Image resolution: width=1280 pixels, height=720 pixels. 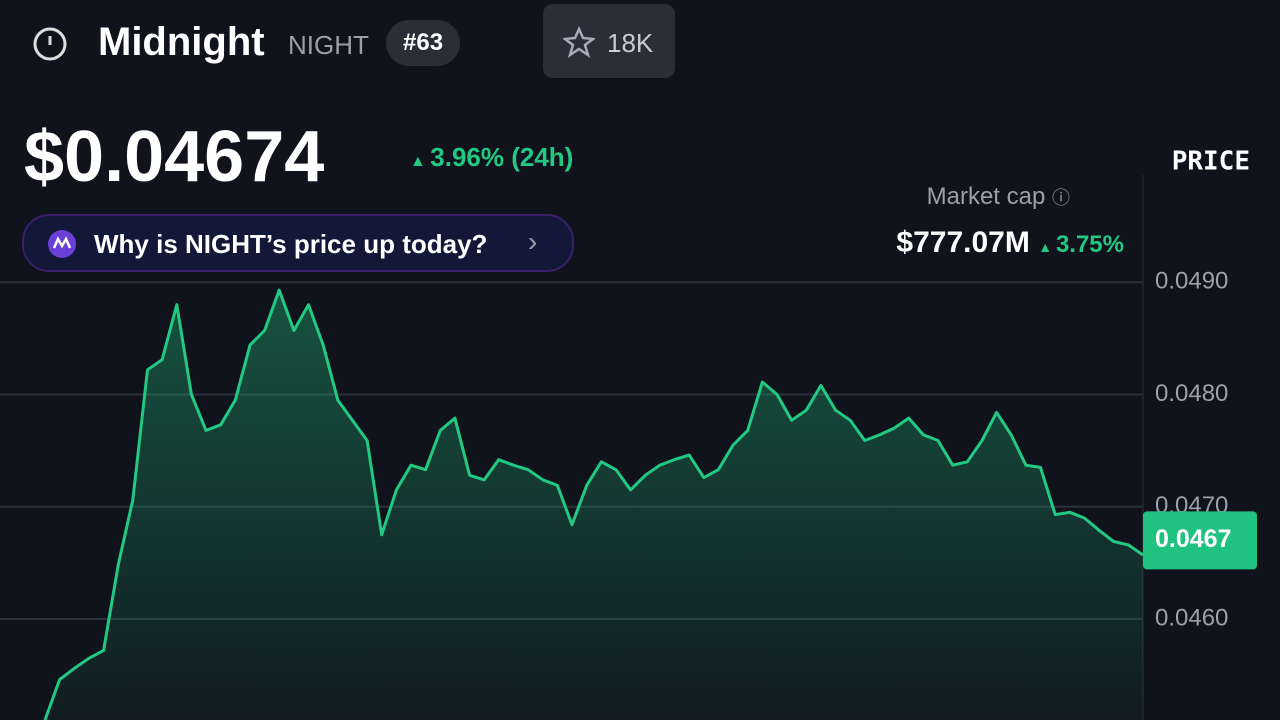 What do you see at coordinates (502, 157) in the screenshot?
I see `price-change-value: 3.96% (24h)` at bounding box center [502, 157].